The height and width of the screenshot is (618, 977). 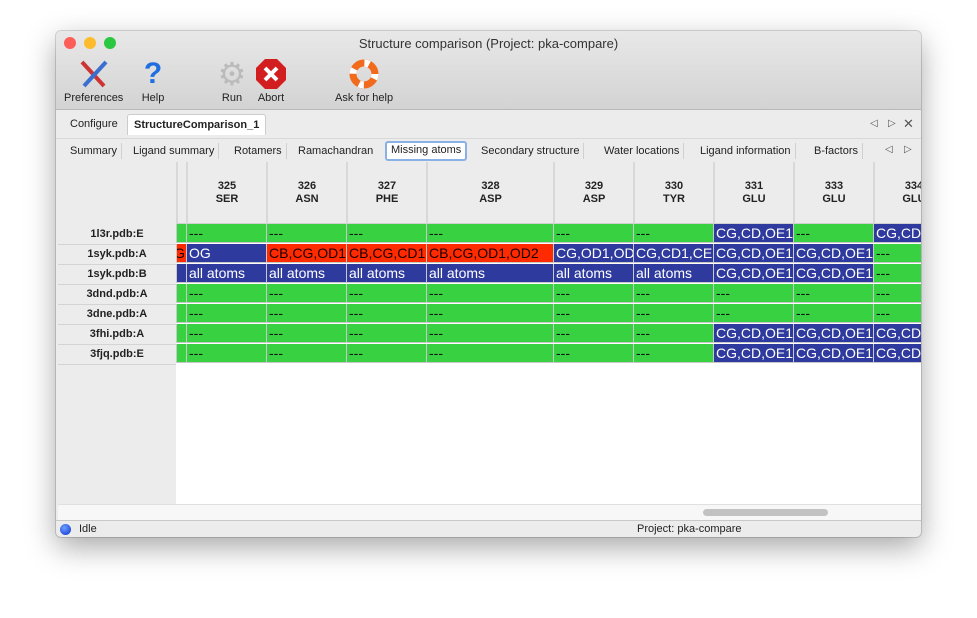 What do you see at coordinates (271, 80) in the screenshot?
I see `abort-button: Abort` at bounding box center [271, 80].